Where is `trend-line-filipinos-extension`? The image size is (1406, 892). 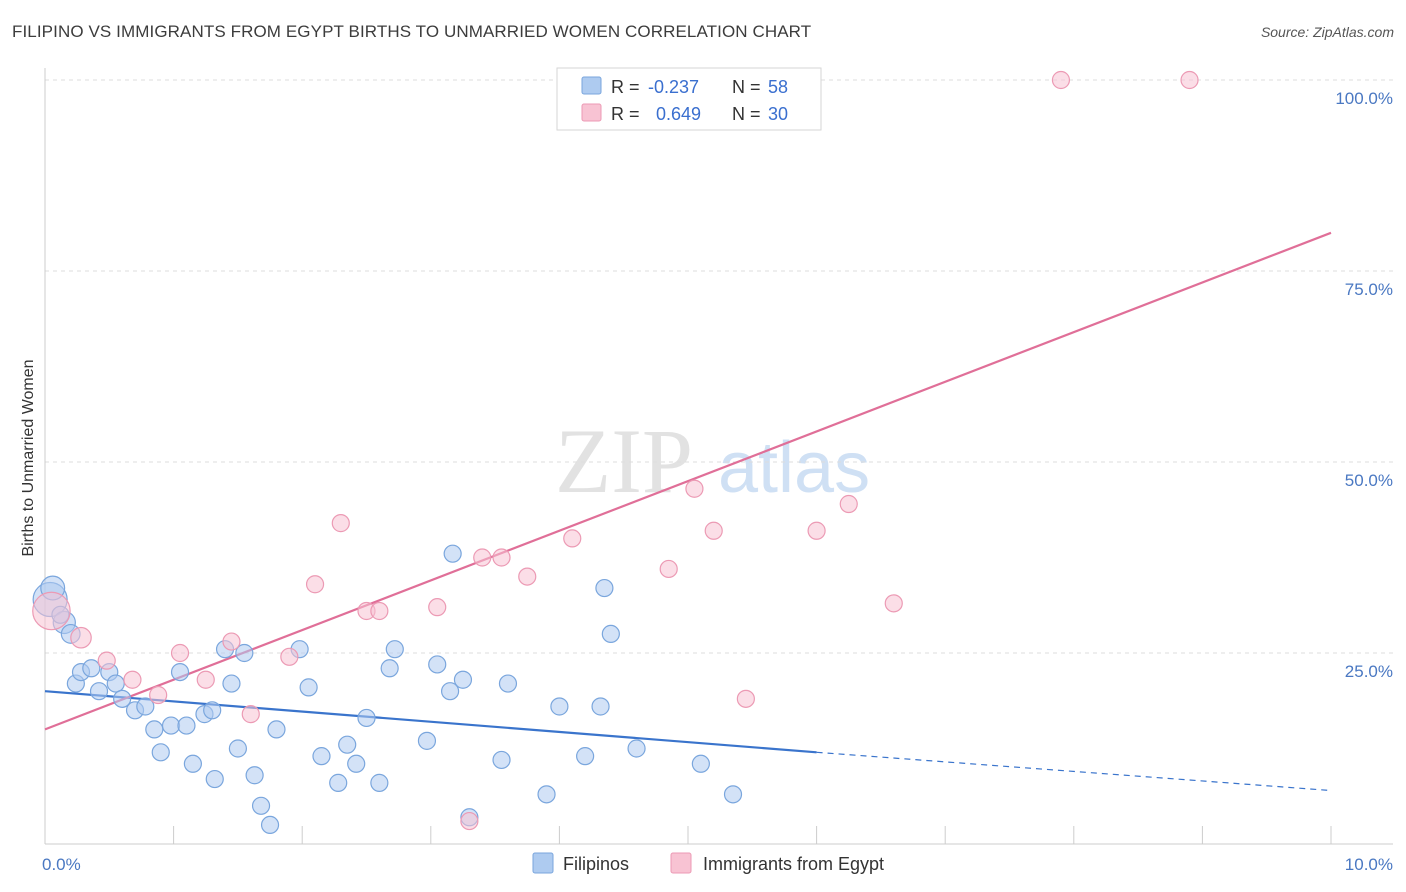
trend-line-filipinos-extension is located at coordinates (1074, 771).